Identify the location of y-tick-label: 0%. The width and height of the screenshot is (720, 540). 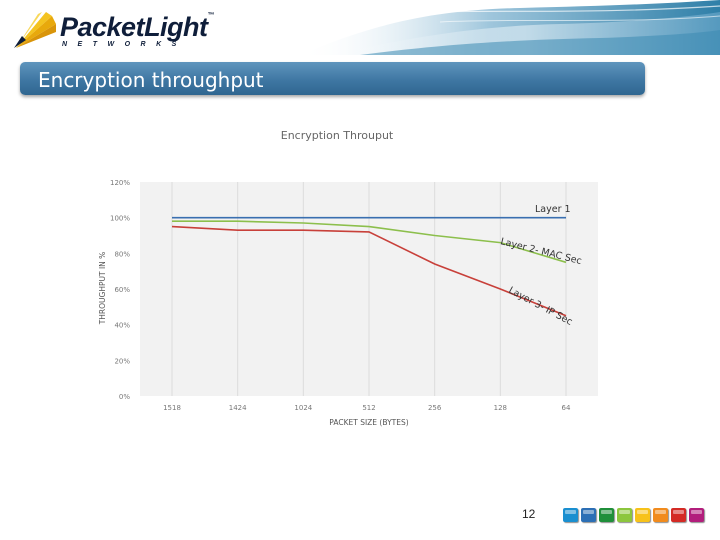
(124, 397).